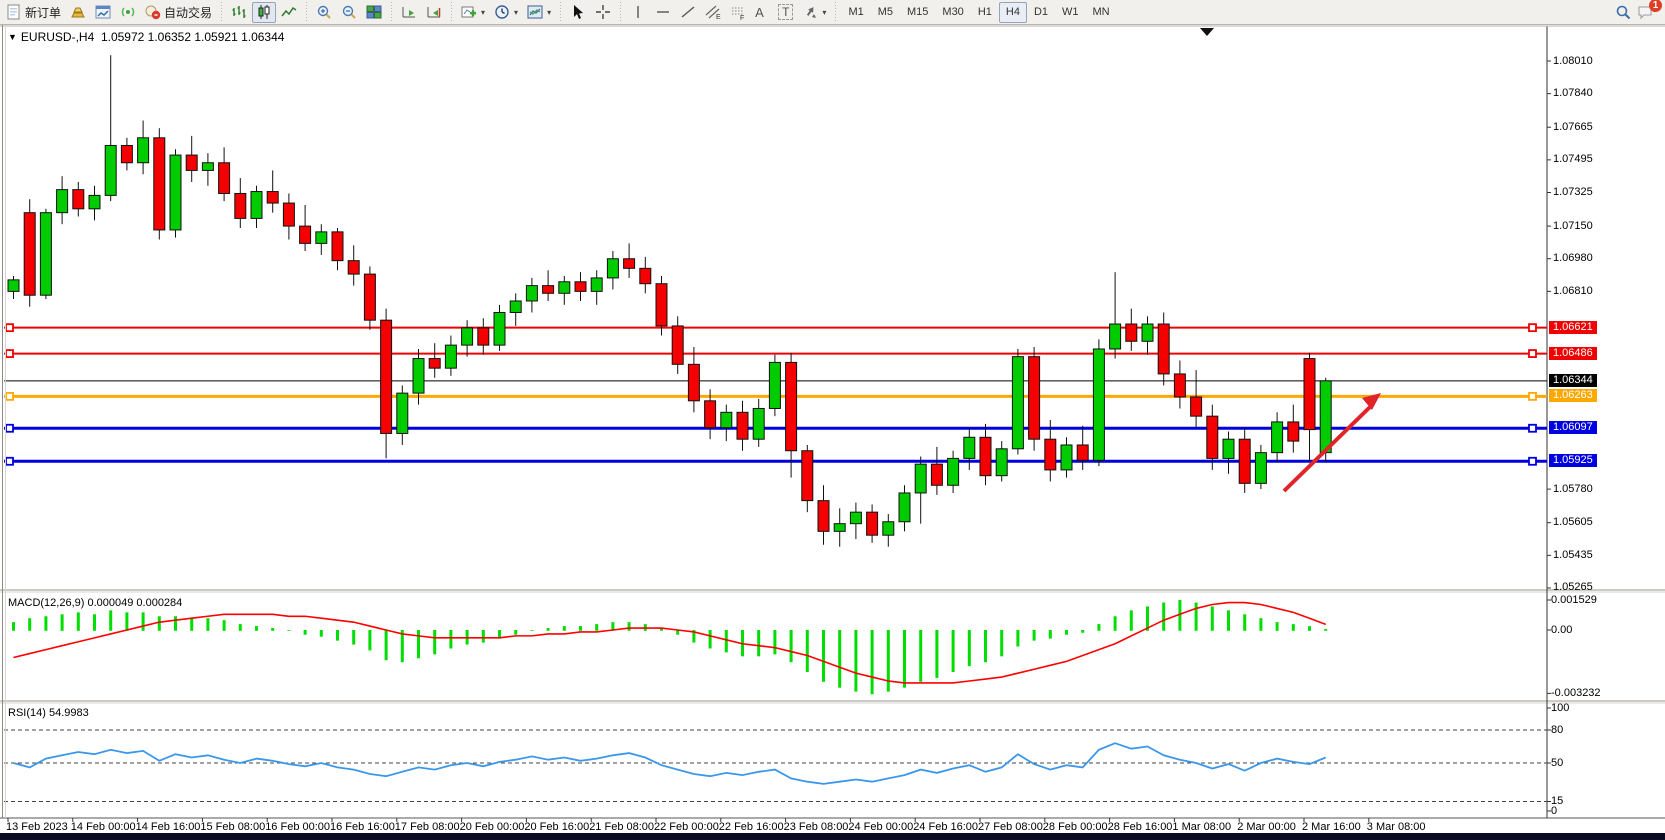 This screenshot has height=840, width=1665. Describe the element at coordinates (539, 12) in the screenshot. I see `templates-button: ▾` at that location.